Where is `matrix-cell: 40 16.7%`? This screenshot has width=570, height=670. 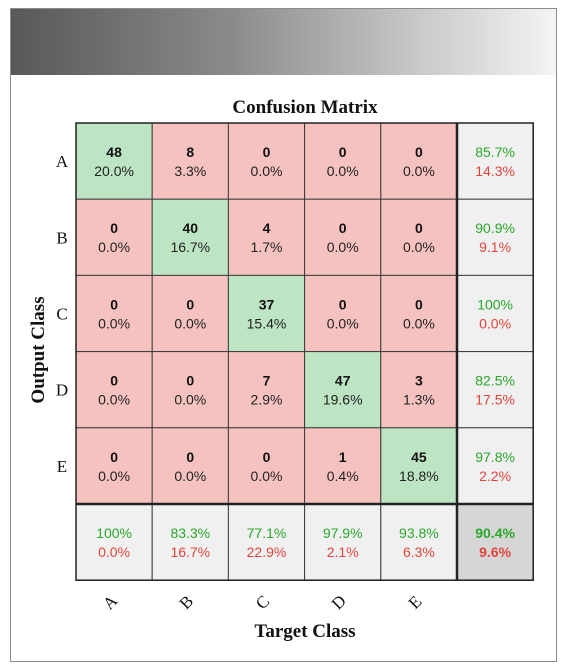
matrix-cell: 40 16.7% is located at coordinates (190, 237).